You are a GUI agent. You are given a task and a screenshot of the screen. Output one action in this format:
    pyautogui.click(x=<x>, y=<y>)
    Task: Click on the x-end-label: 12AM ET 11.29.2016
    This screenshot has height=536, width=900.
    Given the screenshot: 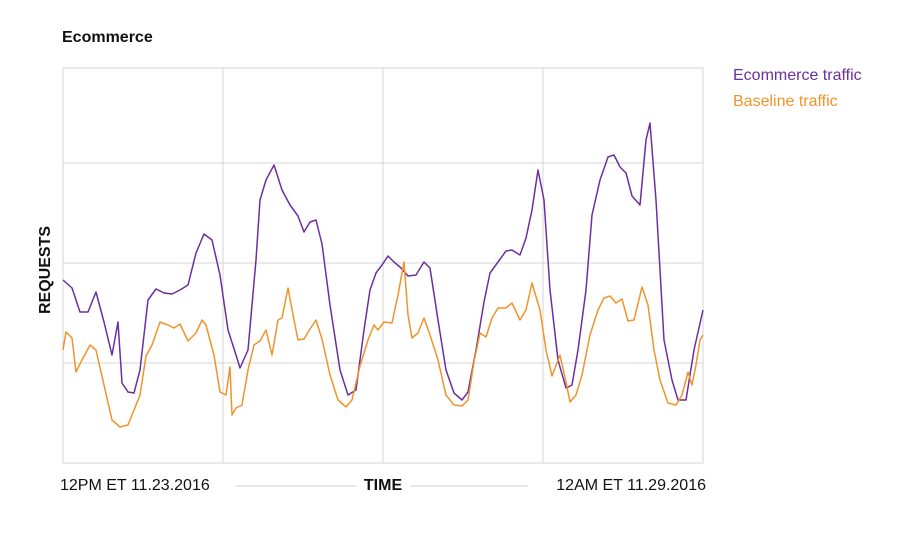 What is the action you would take?
    pyautogui.click(x=631, y=485)
    